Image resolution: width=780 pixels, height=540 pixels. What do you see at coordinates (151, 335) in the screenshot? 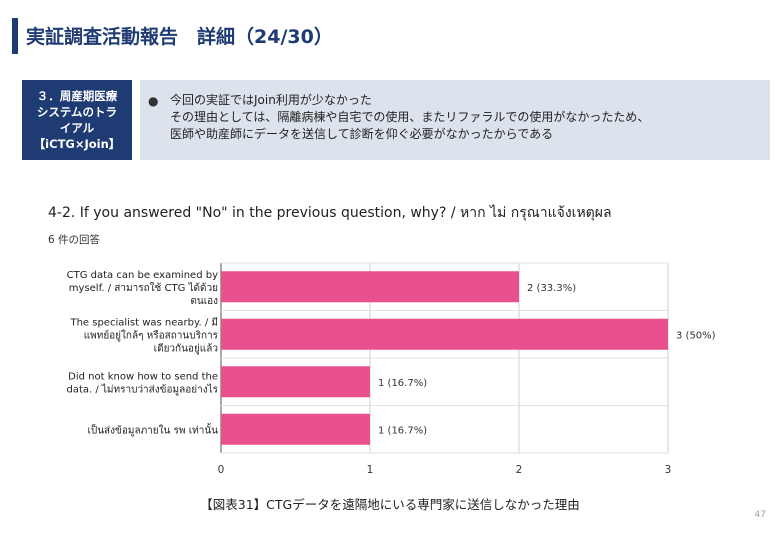
I see `category-label: แพทย์อยู่ใกล้ๆ หรือสถานบริการ` at bounding box center [151, 335].